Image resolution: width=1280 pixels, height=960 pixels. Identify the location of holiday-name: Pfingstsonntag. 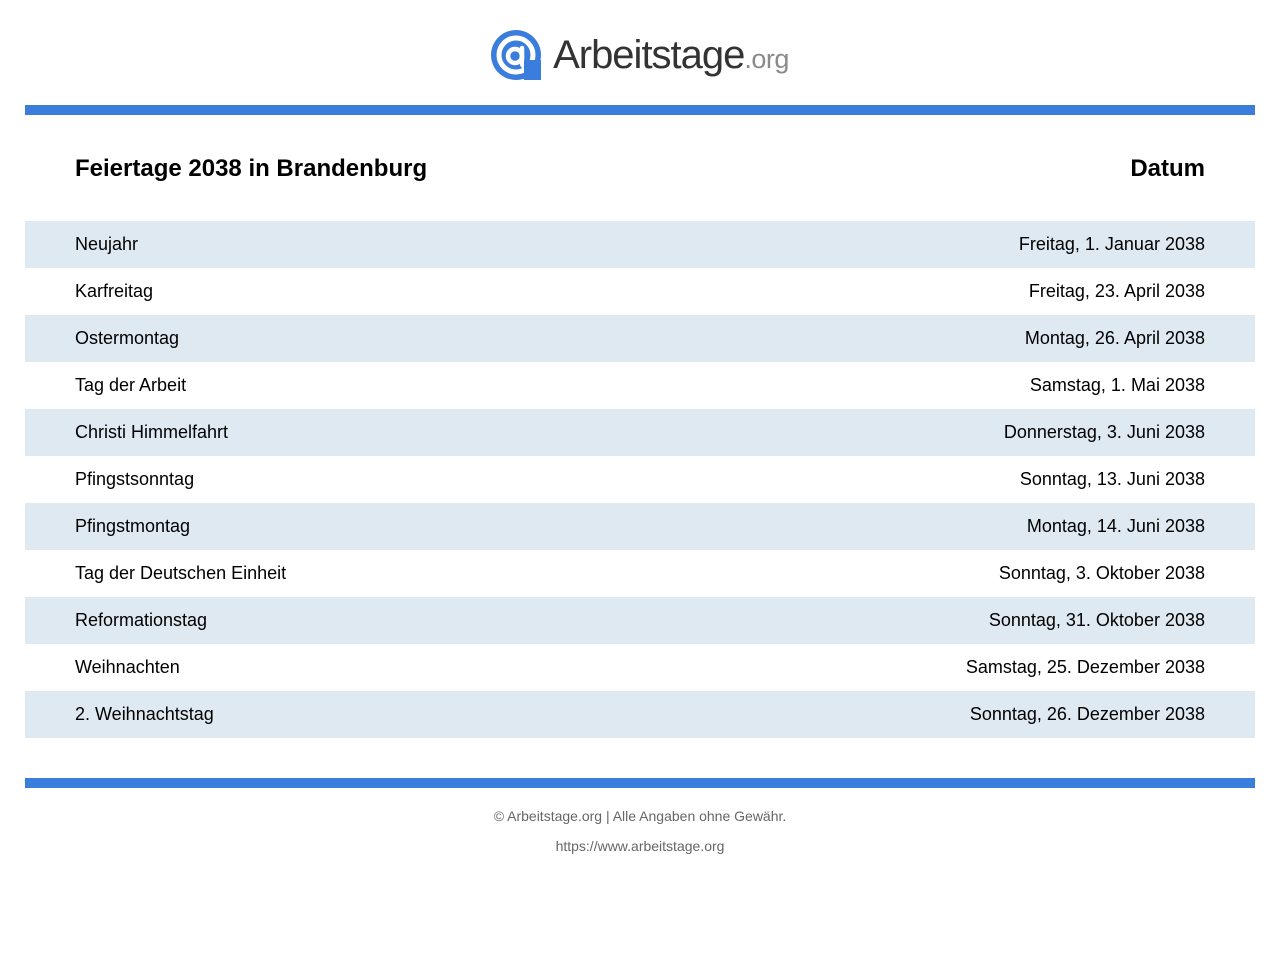
(135, 479).